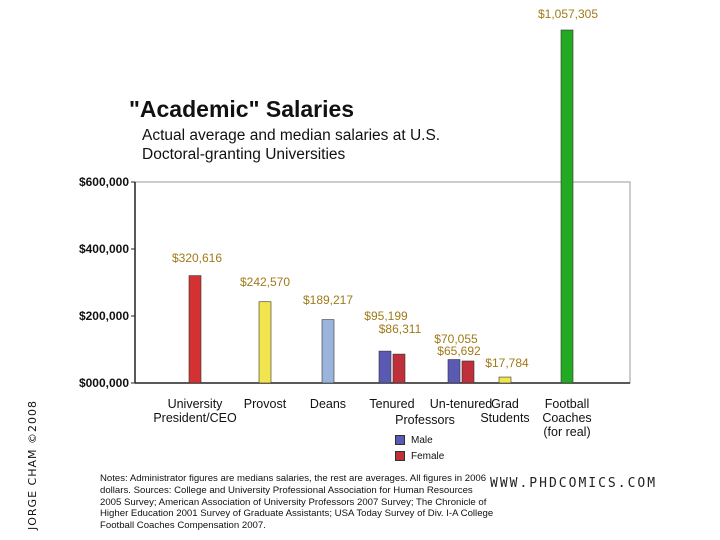 The image size is (720, 540). Describe the element at coordinates (566, 432) in the screenshot. I see `category-label-6-2: (for real)` at that location.